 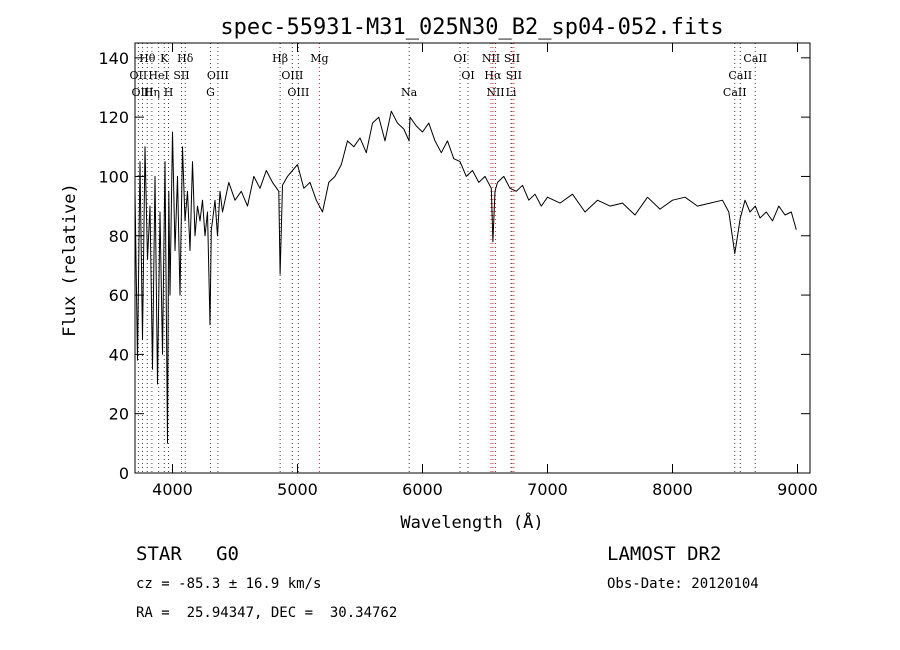 I want to click on y-tick-label-1: 20, so click(x=119, y=414).